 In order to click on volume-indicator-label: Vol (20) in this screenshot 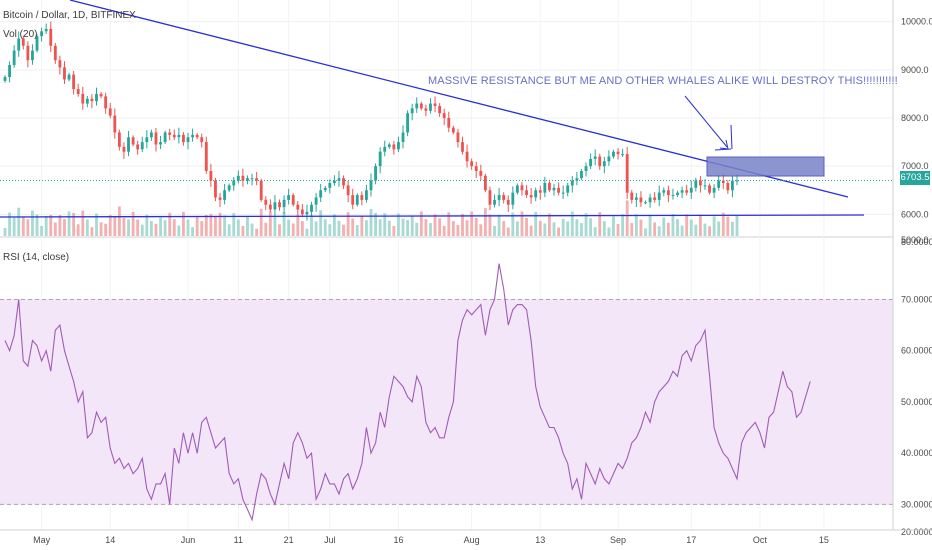, I will do `click(20, 34)`.